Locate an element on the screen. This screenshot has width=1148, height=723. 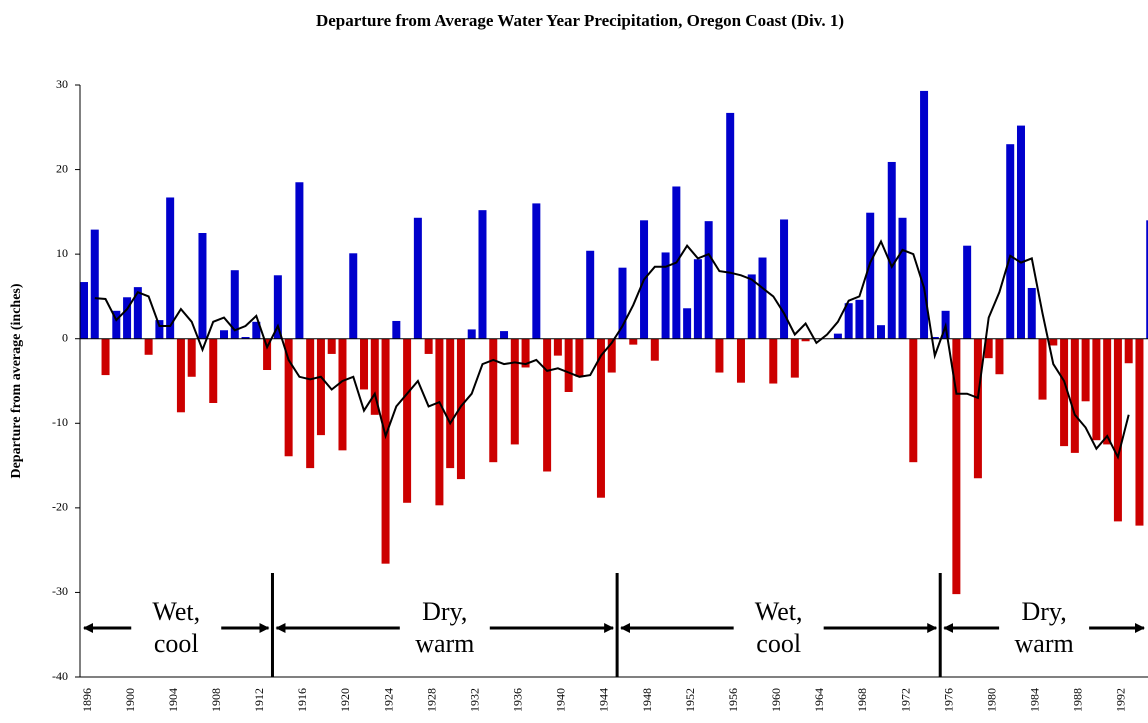
x-tick-label: 1960 is located at coordinates (776, 700).